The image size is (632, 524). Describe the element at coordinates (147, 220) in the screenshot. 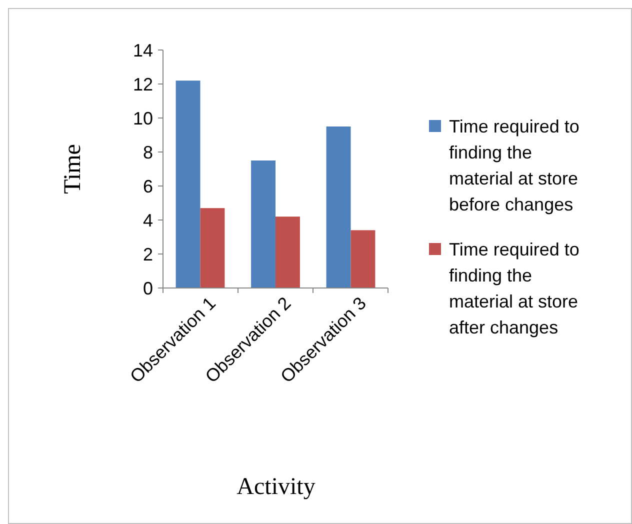

I see `y-tick-label: 4` at that location.